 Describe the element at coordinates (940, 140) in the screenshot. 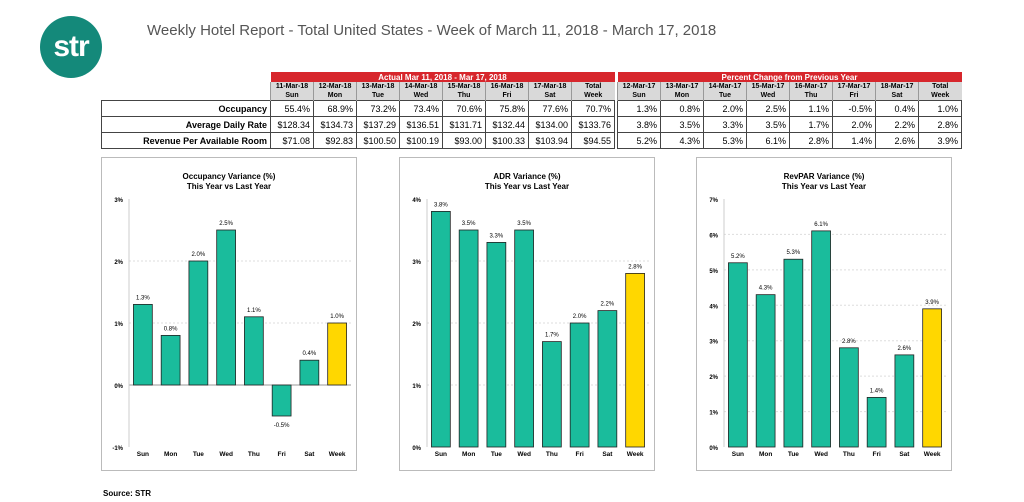

I see `change-cell: 3.9%` at that location.